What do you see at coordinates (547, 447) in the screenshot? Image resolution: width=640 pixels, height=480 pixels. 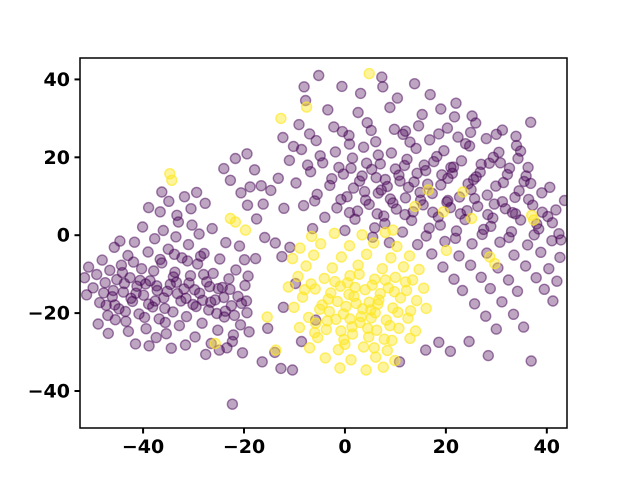 I see `x-tick-label: 40` at bounding box center [547, 447].